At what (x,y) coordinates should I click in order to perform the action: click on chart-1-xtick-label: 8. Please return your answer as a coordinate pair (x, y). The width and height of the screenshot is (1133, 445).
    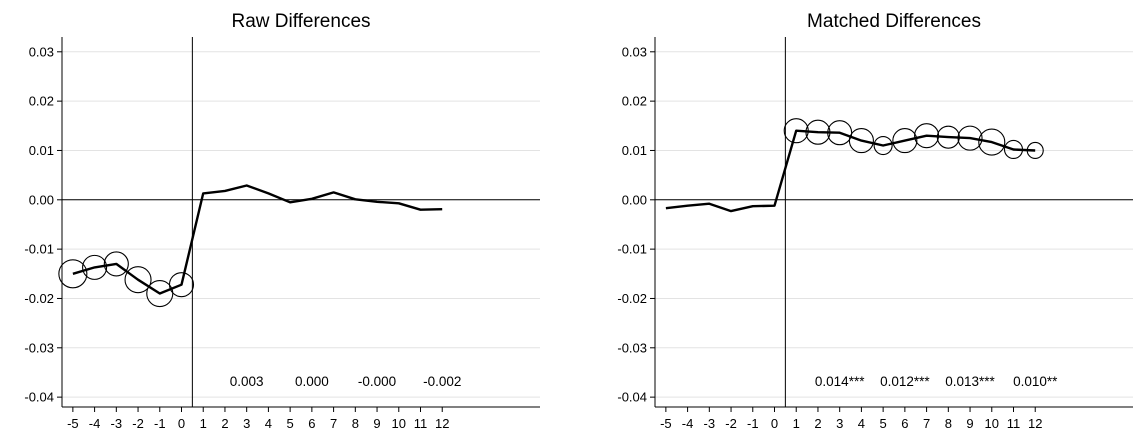
    Looking at the image, I should click on (948, 423).